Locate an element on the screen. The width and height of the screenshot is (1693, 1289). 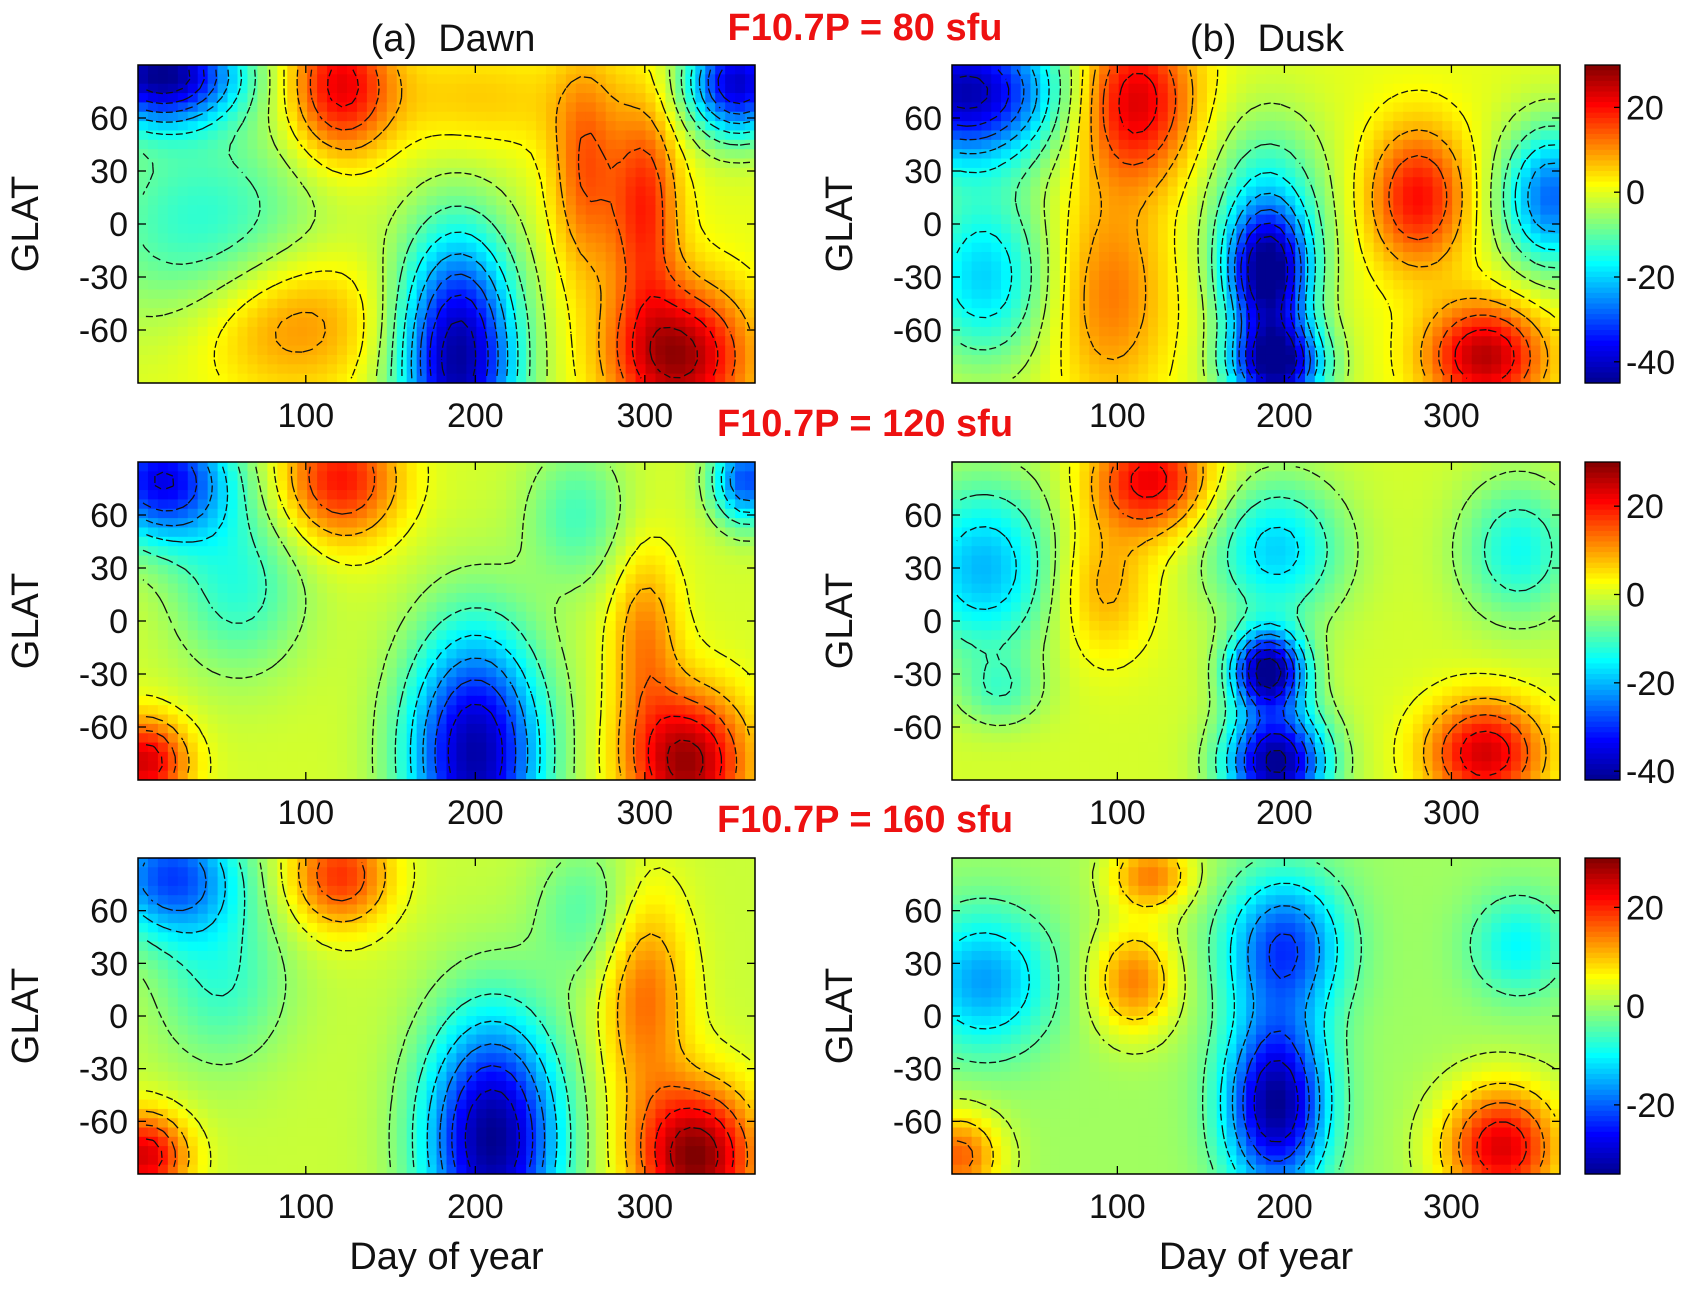
y-tick-label: 30 is located at coordinates (923, 172).